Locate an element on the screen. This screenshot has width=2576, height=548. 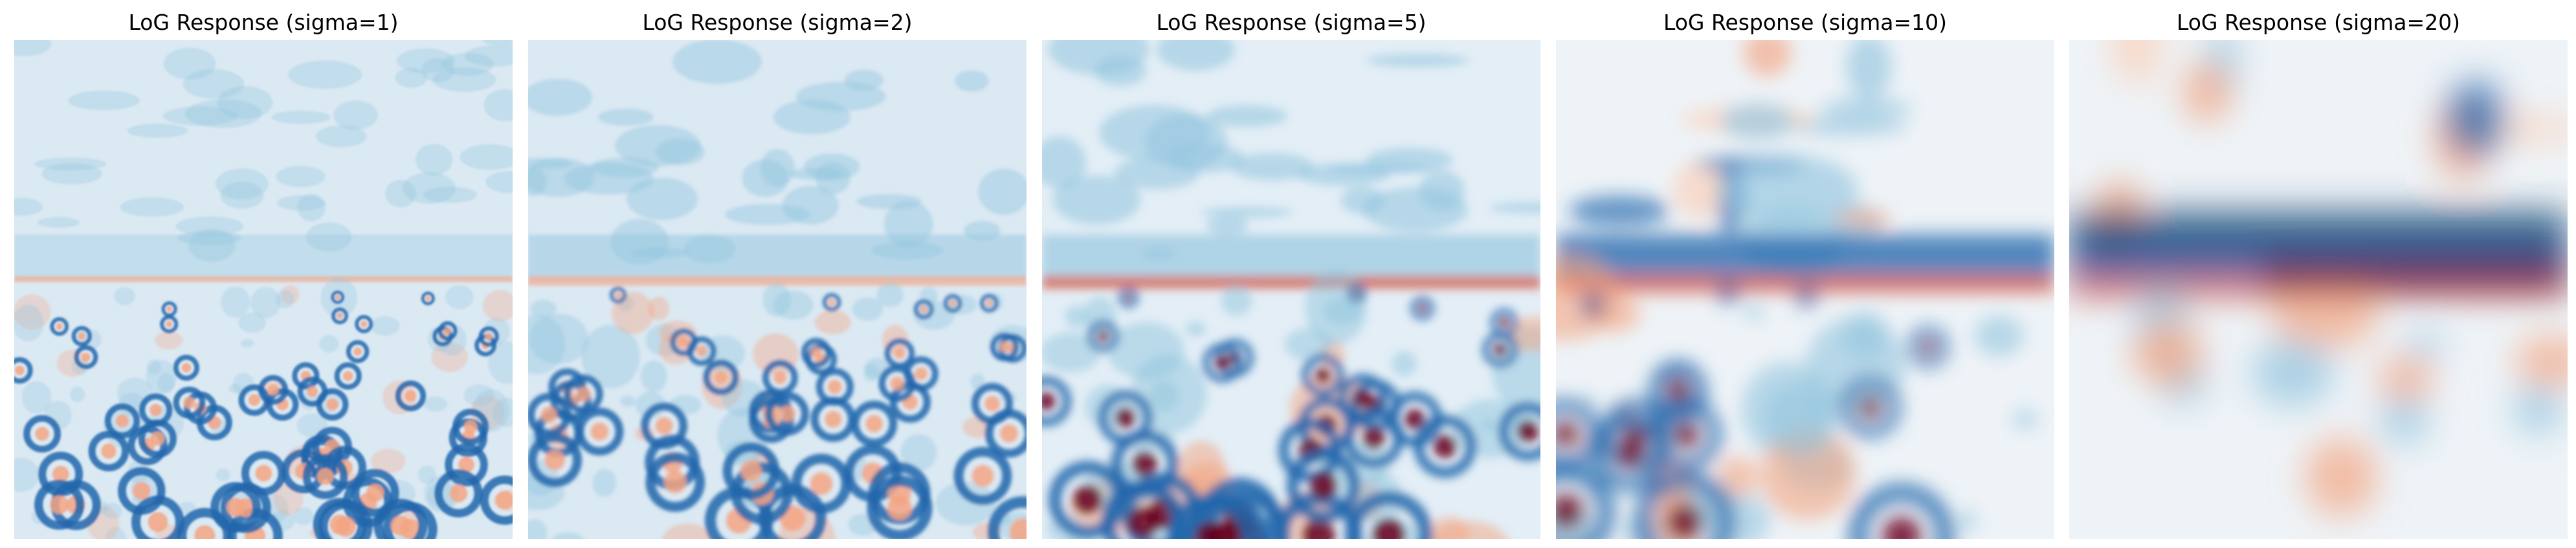
panel-title: LoG Response (sigma=1) is located at coordinates (263, 22).